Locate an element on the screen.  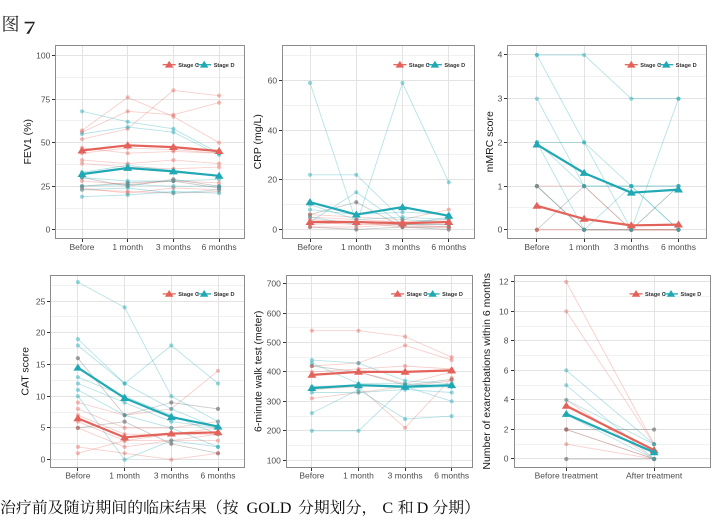
svg-text: D is located at coordinates (423, 508).